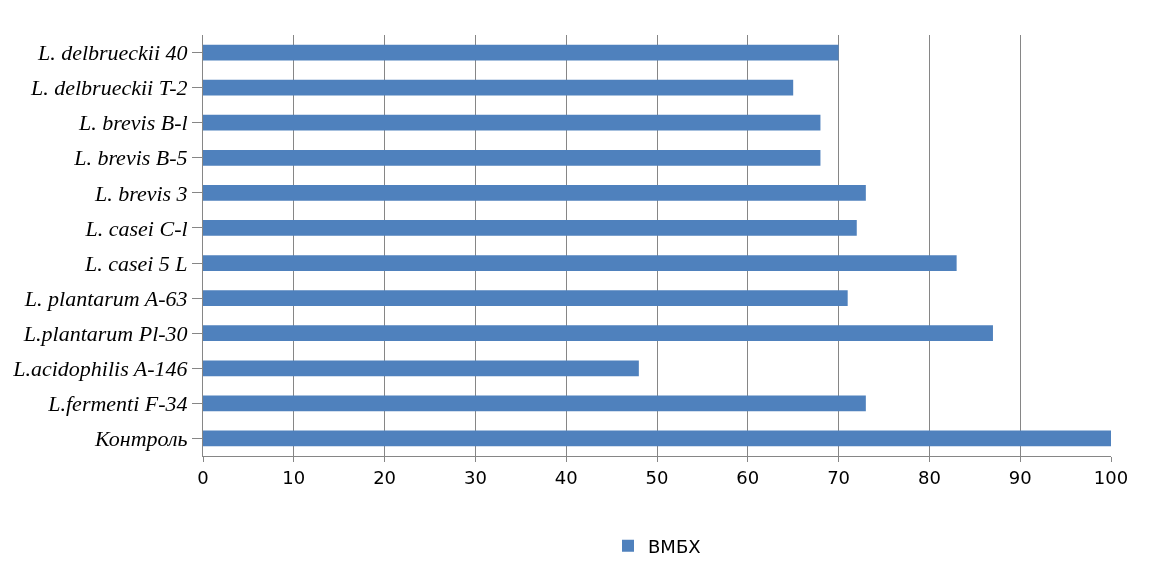 The height and width of the screenshot is (577, 1149). Describe the element at coordinates (203, 477) in the screenshot. I see `x-tick-label: 0` at that location.